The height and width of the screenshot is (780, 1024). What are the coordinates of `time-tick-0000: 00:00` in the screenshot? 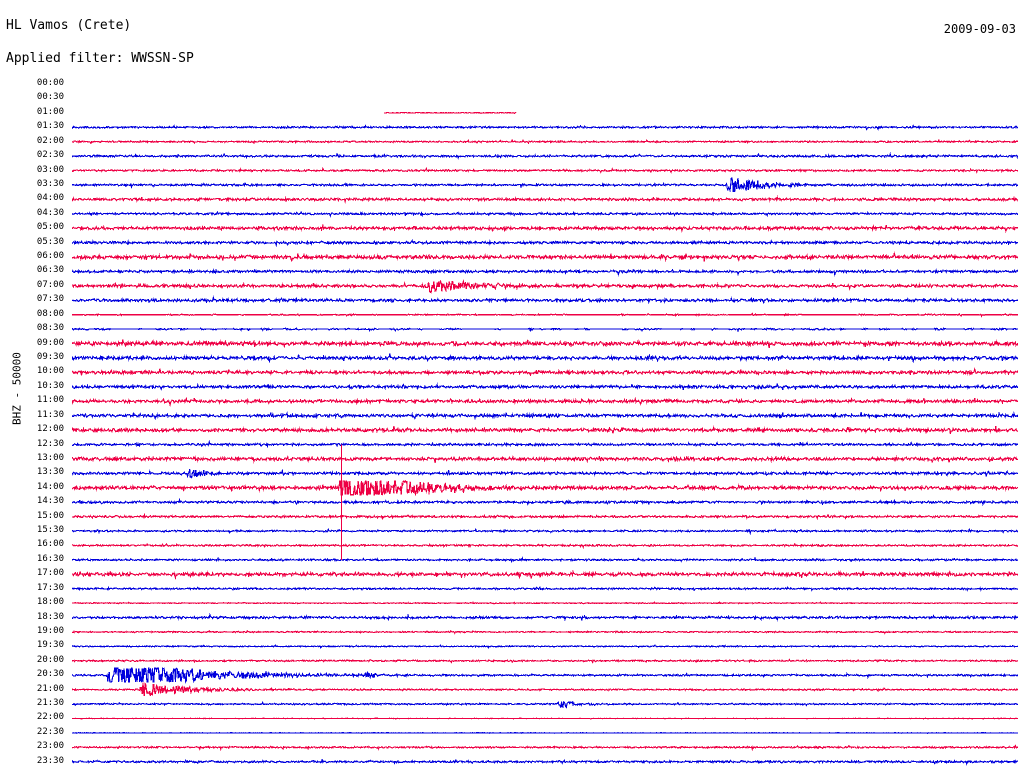 It's located at (50, 83).